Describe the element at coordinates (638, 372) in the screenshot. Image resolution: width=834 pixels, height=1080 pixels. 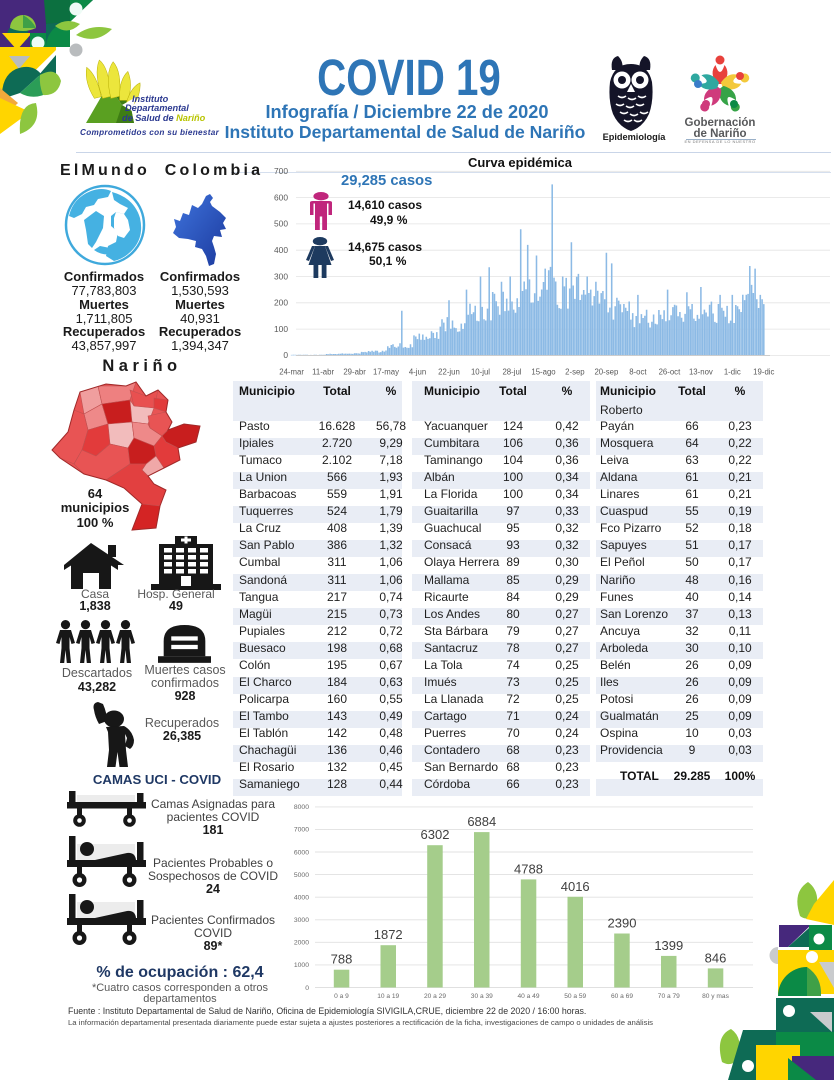
I see `svg-text: 8-oct` at that location.